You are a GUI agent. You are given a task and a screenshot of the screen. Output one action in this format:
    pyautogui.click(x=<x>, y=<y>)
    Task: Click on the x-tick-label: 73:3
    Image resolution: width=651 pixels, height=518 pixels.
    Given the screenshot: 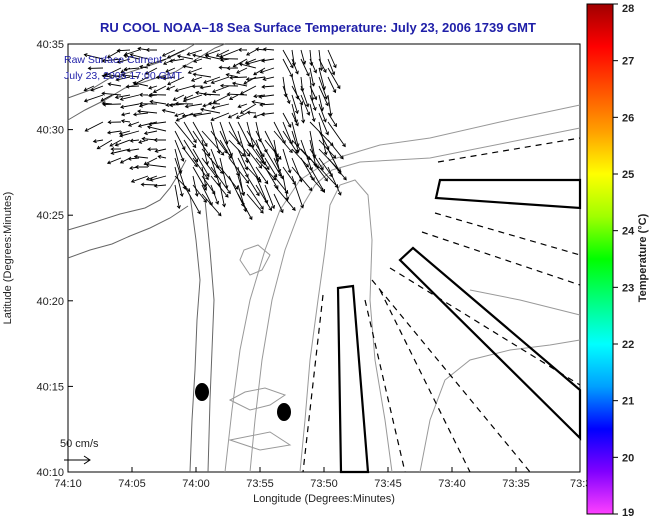 What is the action you would take?
    pyautogui.click(x=580, y=484)
    